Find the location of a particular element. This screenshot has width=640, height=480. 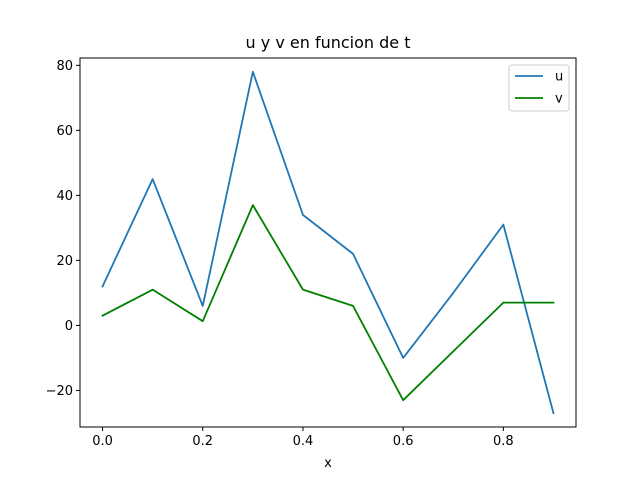

y-tick-label: −20 is located at coordinates (59, 391).